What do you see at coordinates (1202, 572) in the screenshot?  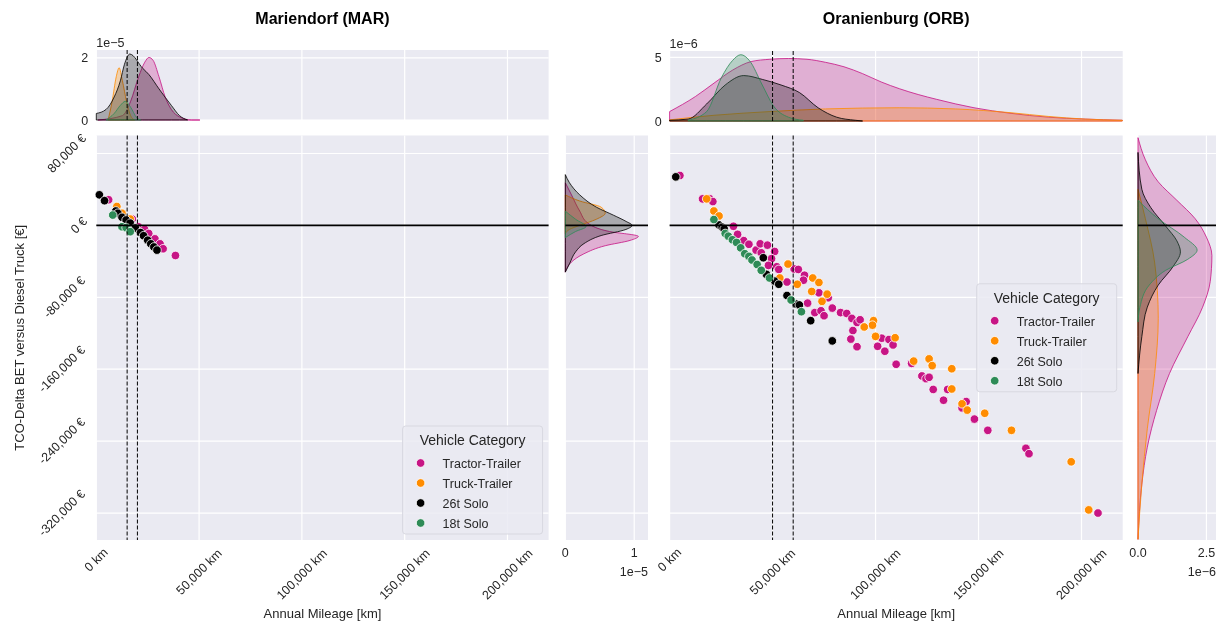 I see `text: 1e−6` at bounding box center [1202, 572].